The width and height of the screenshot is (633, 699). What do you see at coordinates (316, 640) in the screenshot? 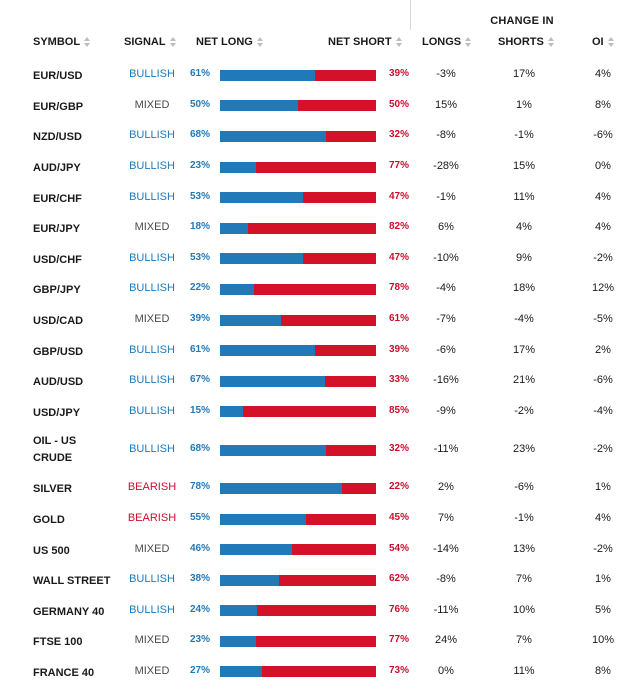
I see `table-row: FTSE 100 MIXED 23% 77% 24% 7% 10%` at bounding box center [316, 640].